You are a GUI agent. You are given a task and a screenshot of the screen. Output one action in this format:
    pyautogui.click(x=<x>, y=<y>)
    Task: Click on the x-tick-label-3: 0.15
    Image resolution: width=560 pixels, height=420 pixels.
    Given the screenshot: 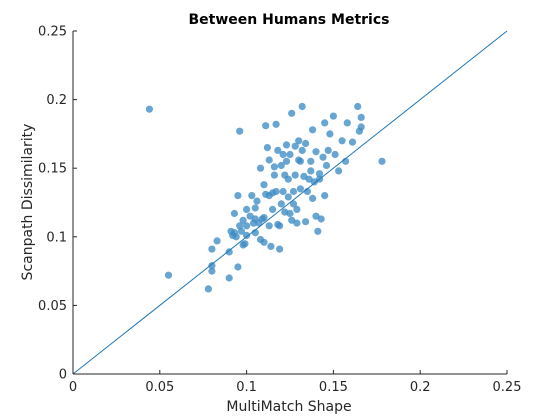 What is the action you would take?
    pyautogui.click(x=333, y=387)
    